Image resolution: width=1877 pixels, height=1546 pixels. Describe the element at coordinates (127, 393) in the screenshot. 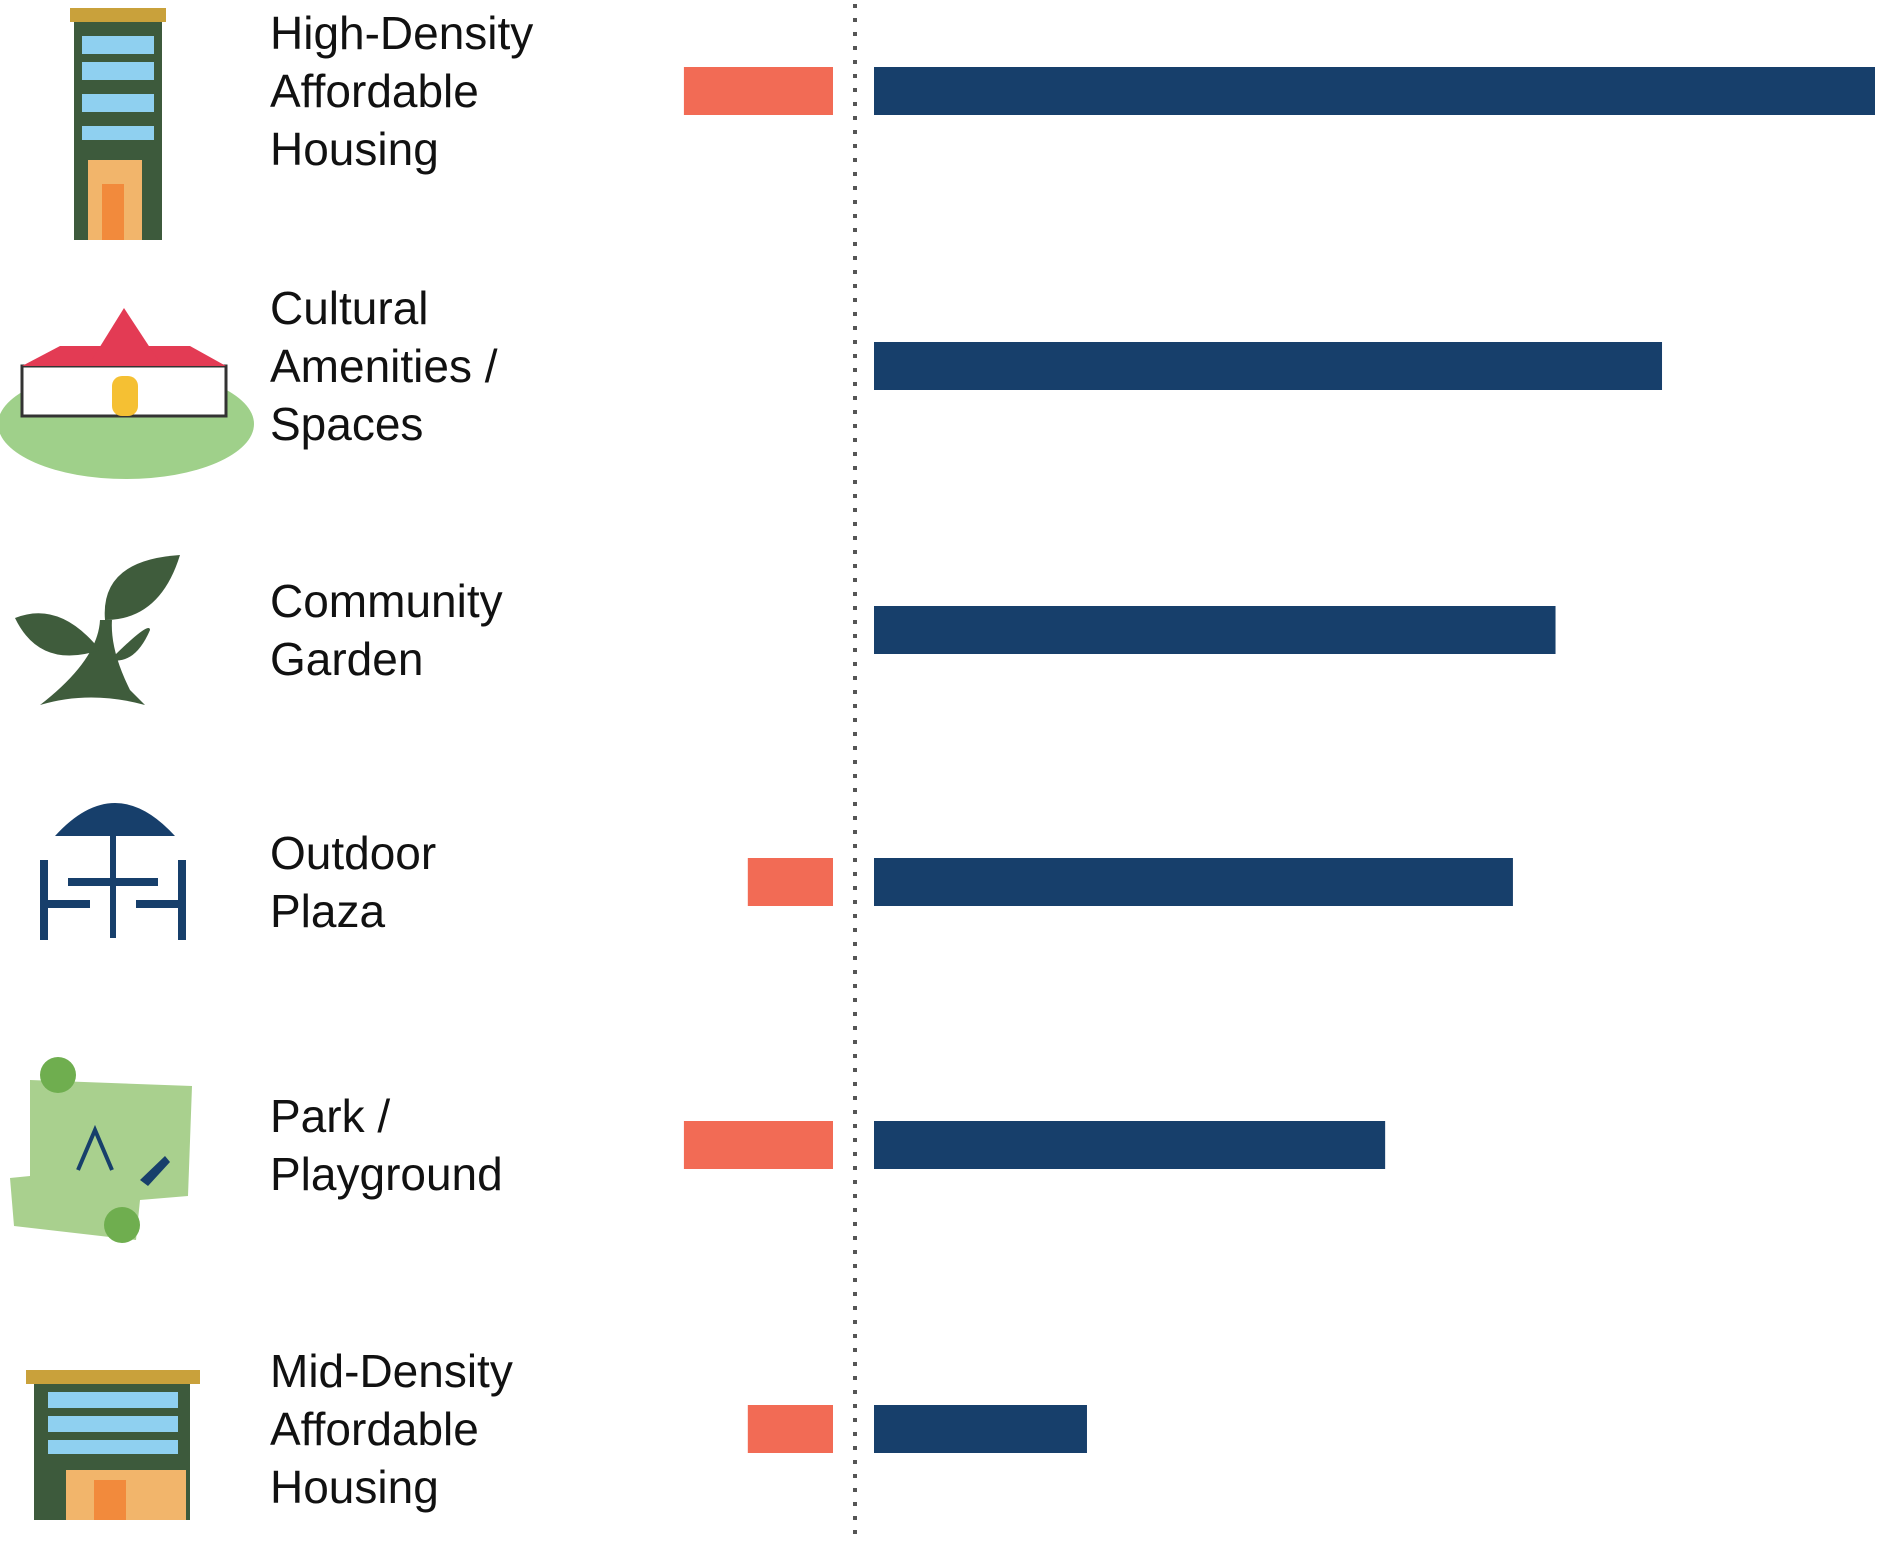

I see `icon-cultural` at that location.